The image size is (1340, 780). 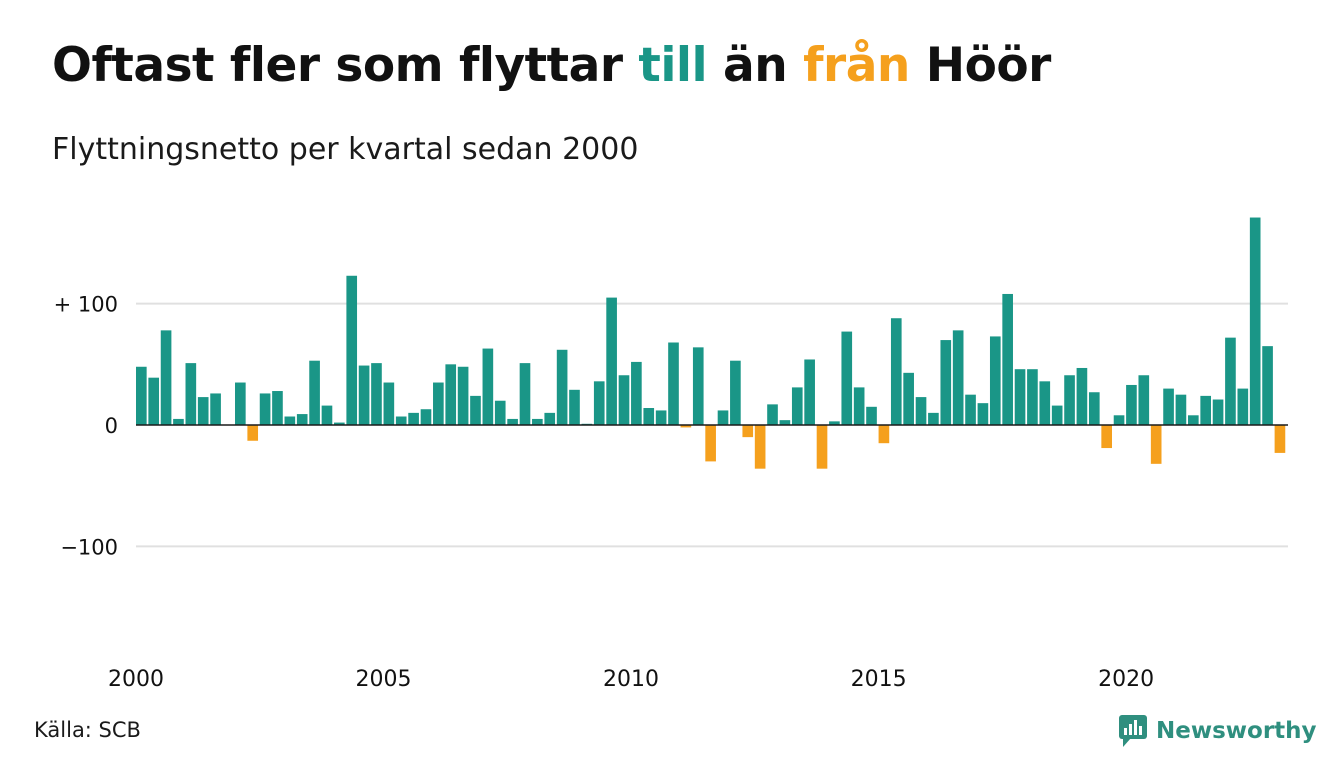 What do you see at coordinates (856, 65) in the screenshot?
I see `title-highlight-fran: från` at bounding box center [856, 65].